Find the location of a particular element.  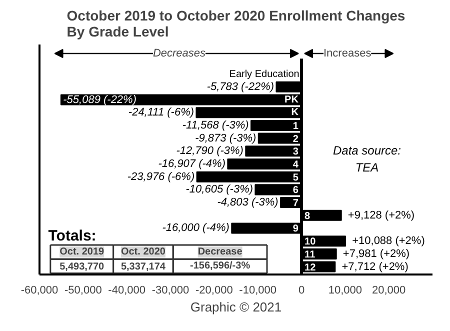

annotation: 5,493,770 is located at coordinates (82, 267).